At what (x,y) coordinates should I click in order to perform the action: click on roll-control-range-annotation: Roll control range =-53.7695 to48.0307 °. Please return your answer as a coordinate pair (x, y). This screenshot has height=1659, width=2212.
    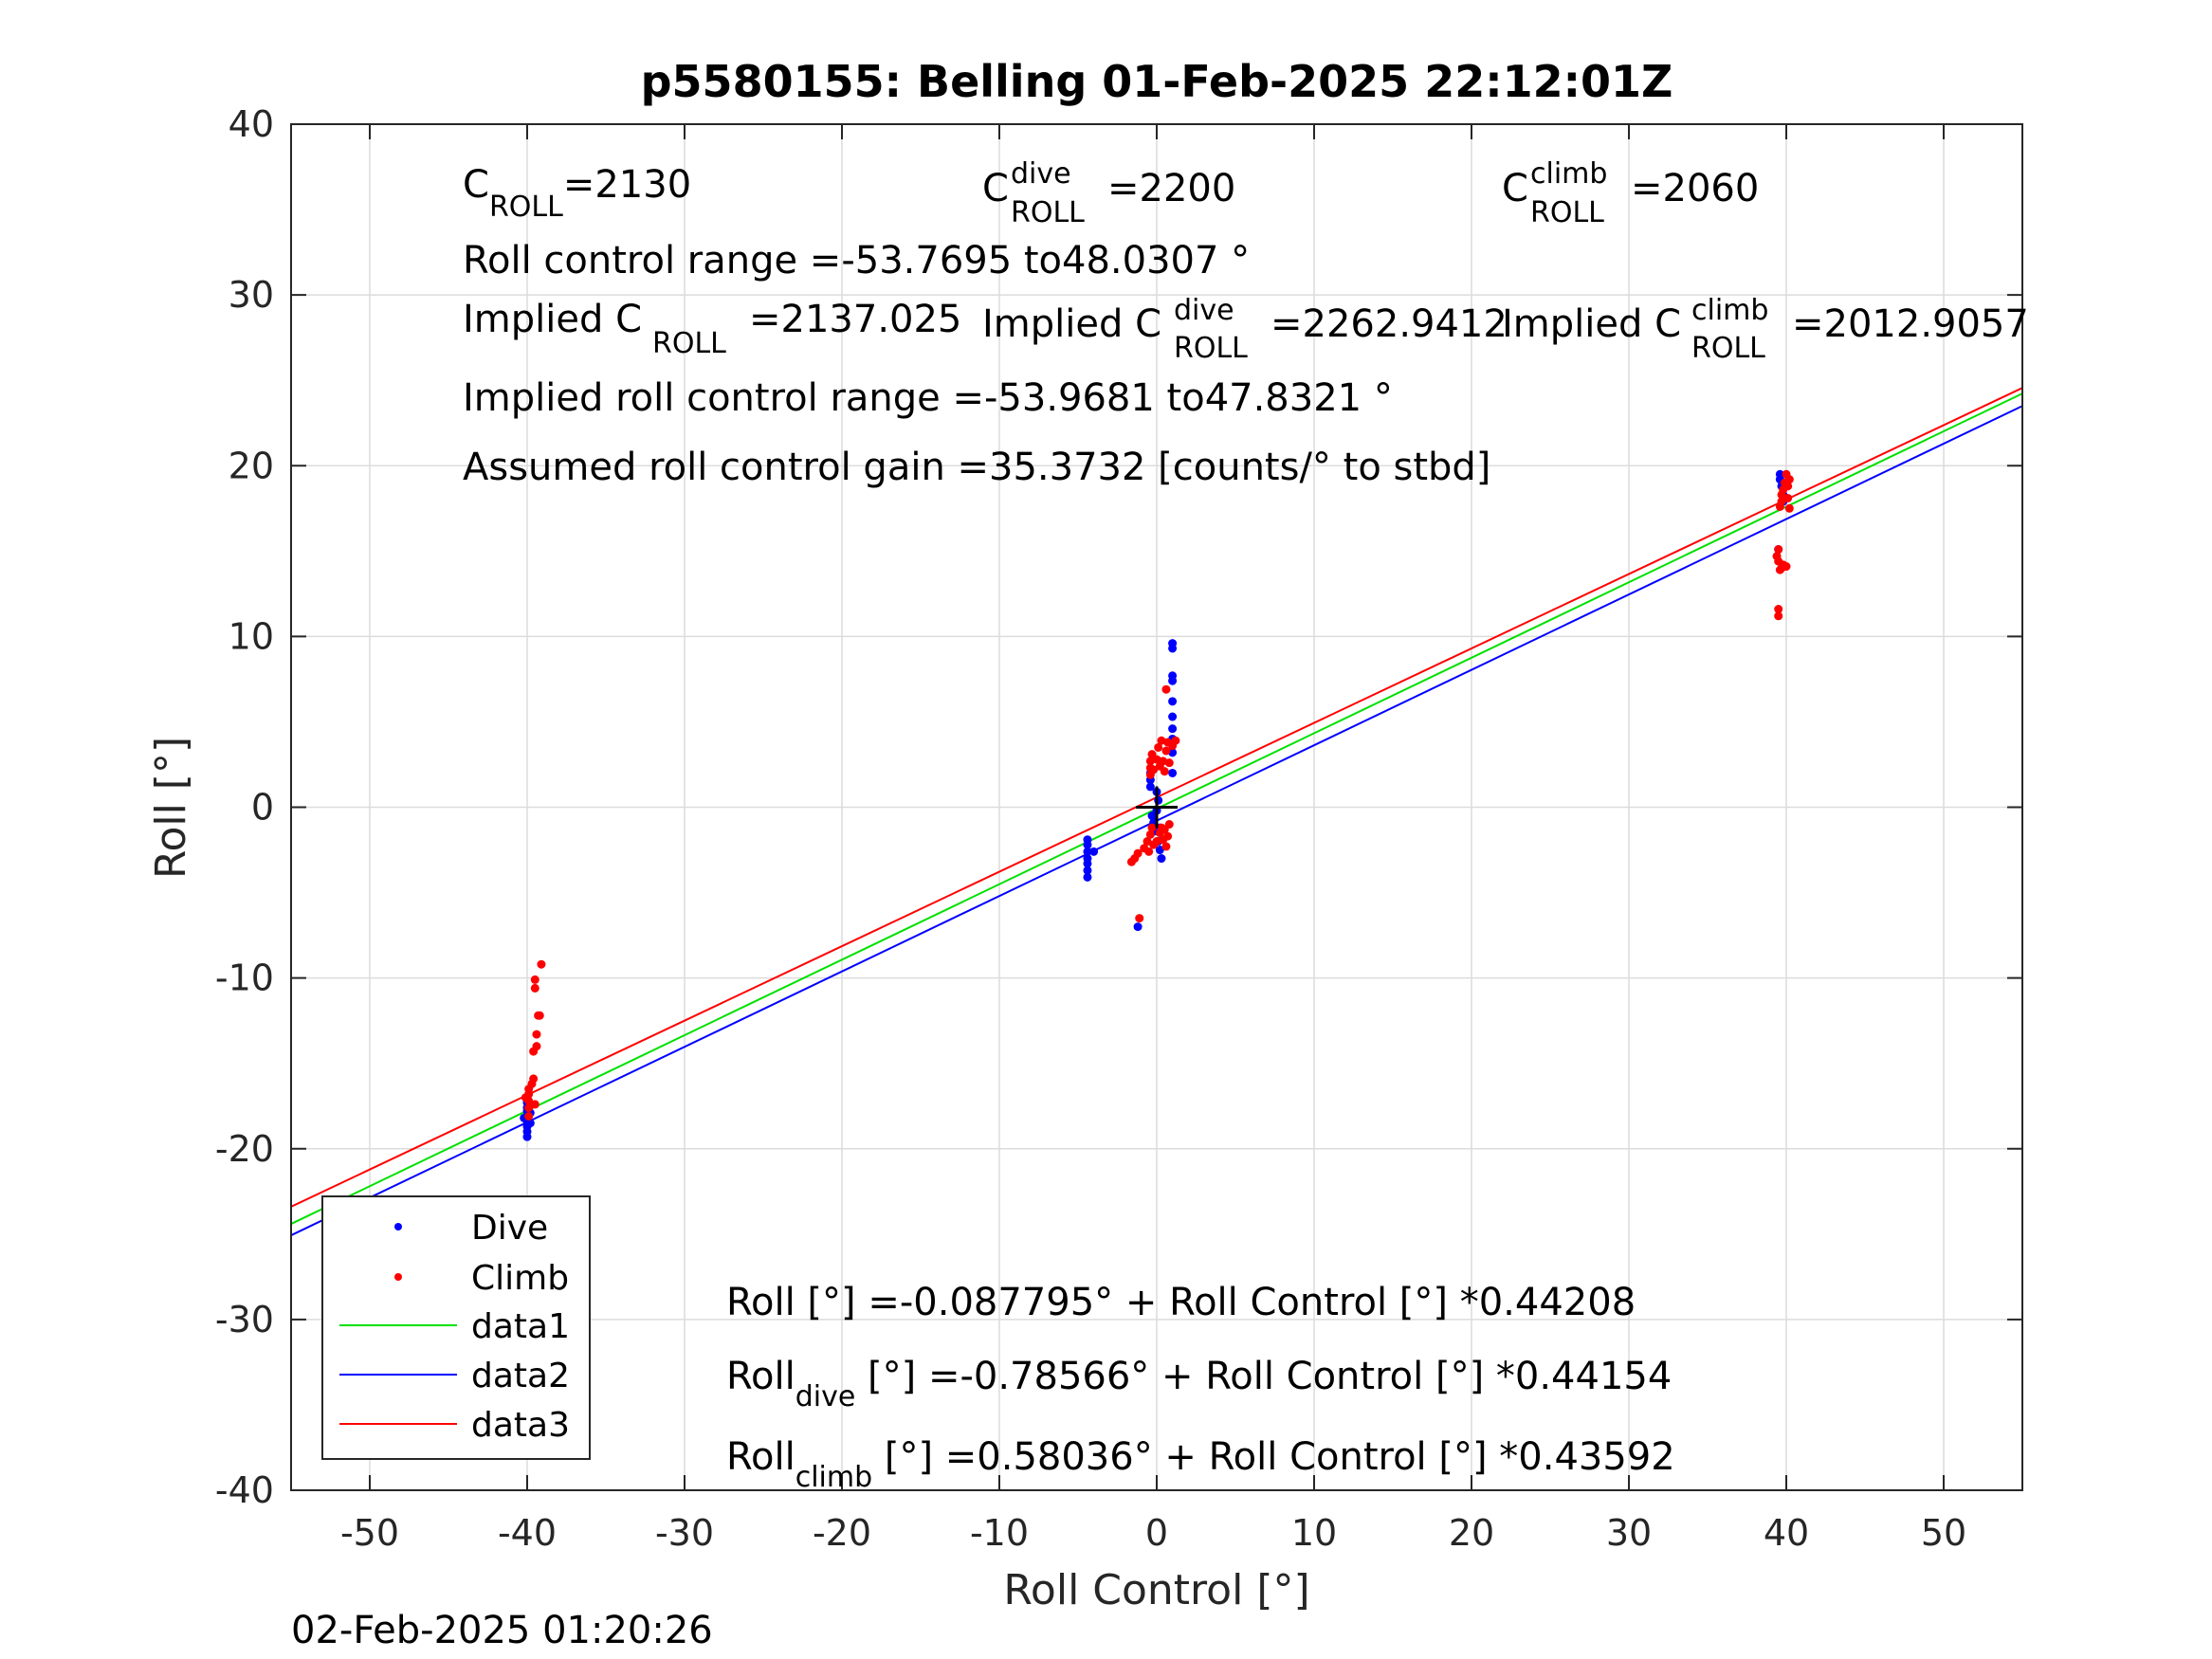
    Looking at the image, I should click on (856, 261).